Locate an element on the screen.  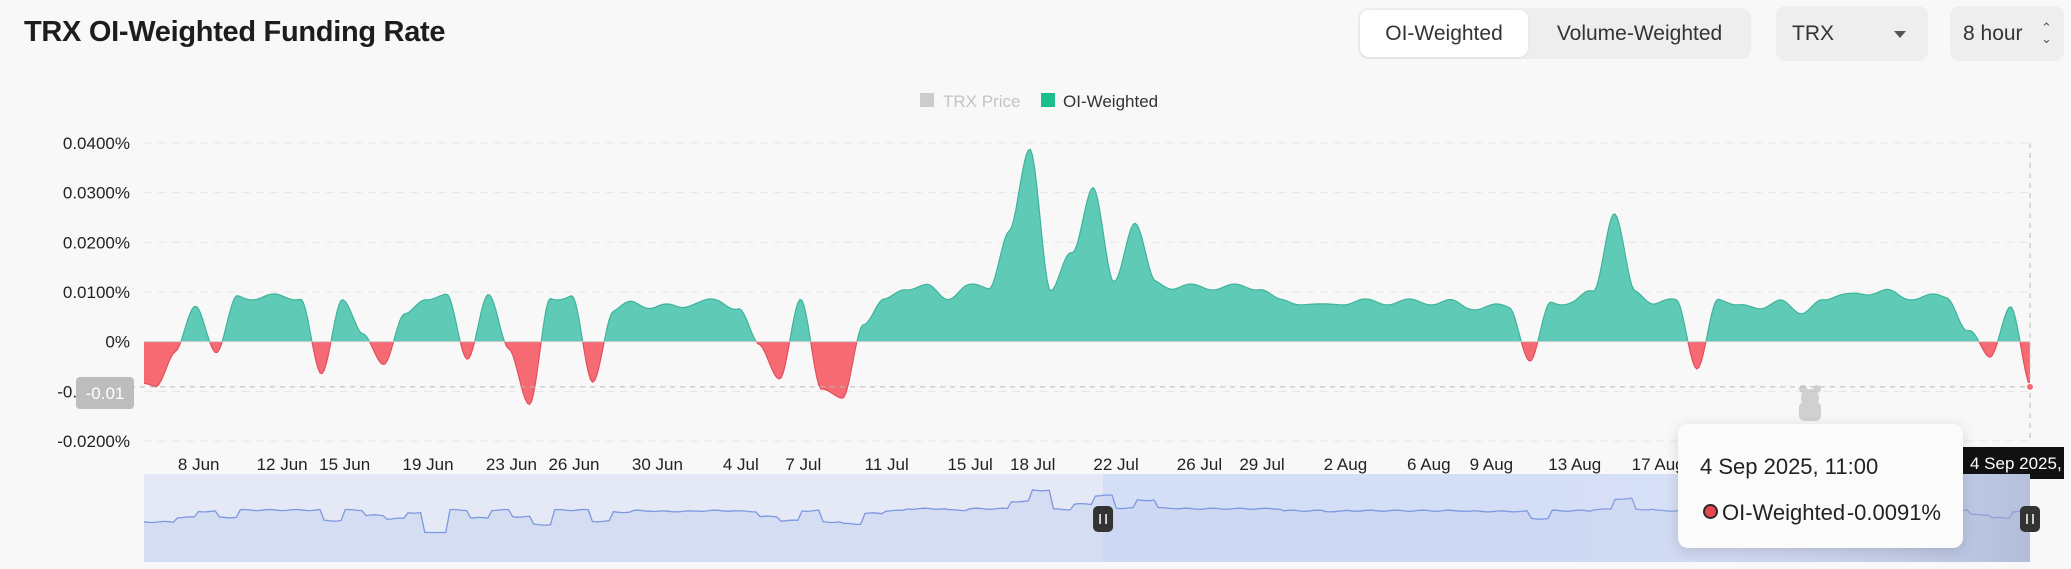
negative-area-group is located at coordinates (1087, 373).